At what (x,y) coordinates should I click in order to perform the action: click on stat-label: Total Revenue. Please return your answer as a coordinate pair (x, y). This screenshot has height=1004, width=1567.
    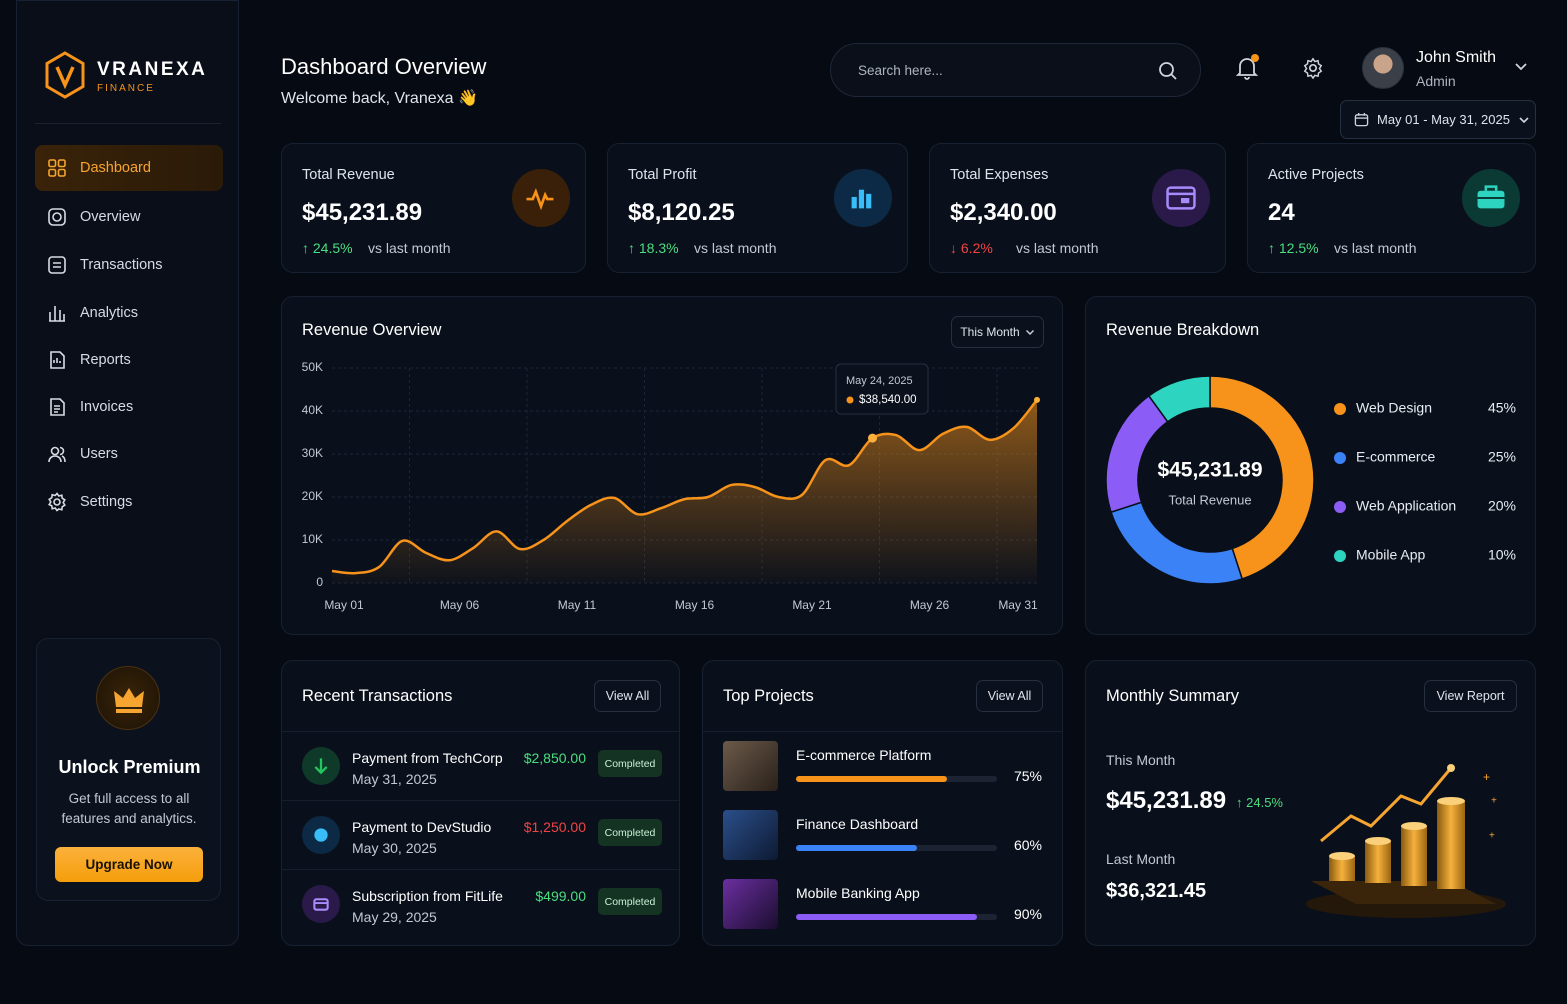
    Looking at the image, I should click on (348, 175).